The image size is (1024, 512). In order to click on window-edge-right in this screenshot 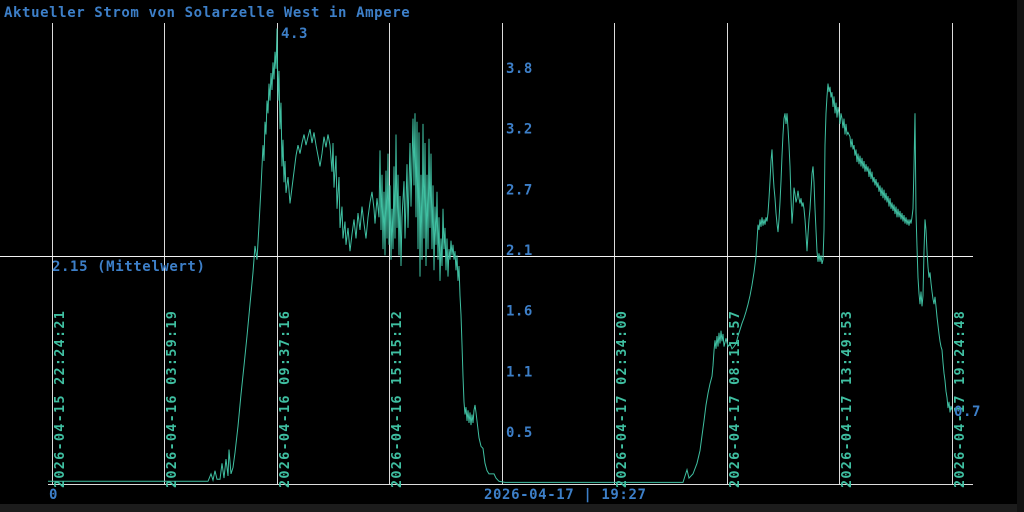, I will do `click(1020, 256)`.